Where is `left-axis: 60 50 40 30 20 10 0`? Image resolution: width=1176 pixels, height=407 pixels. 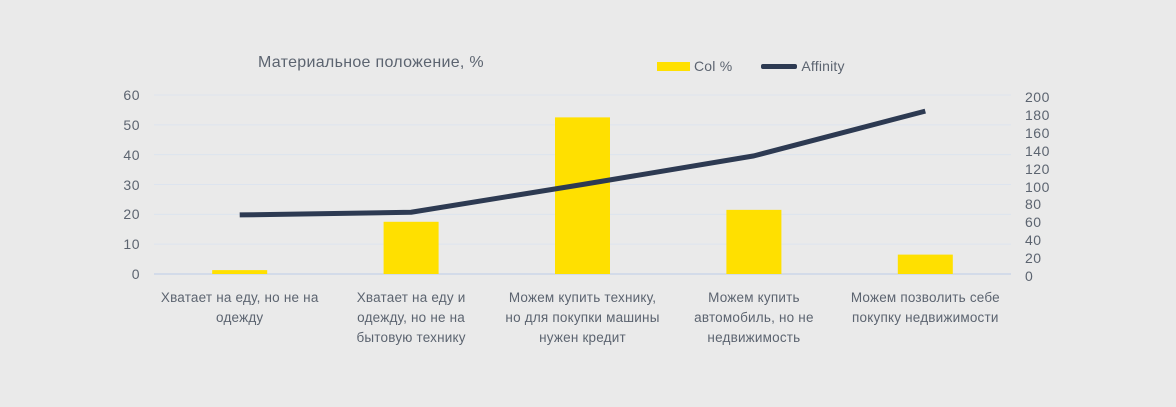
left-axis: 60 50 40 30 20 10 0 is located at coordinates (100, 203).